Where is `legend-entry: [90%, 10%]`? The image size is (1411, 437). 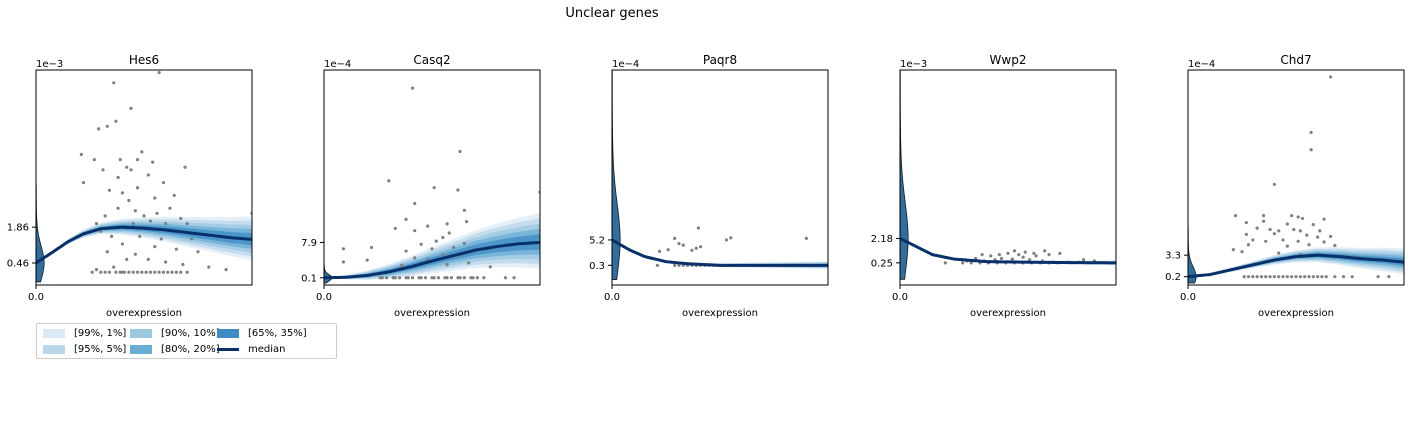
legend-entry: [90%, 10%] is located at coordinates (175, 333).